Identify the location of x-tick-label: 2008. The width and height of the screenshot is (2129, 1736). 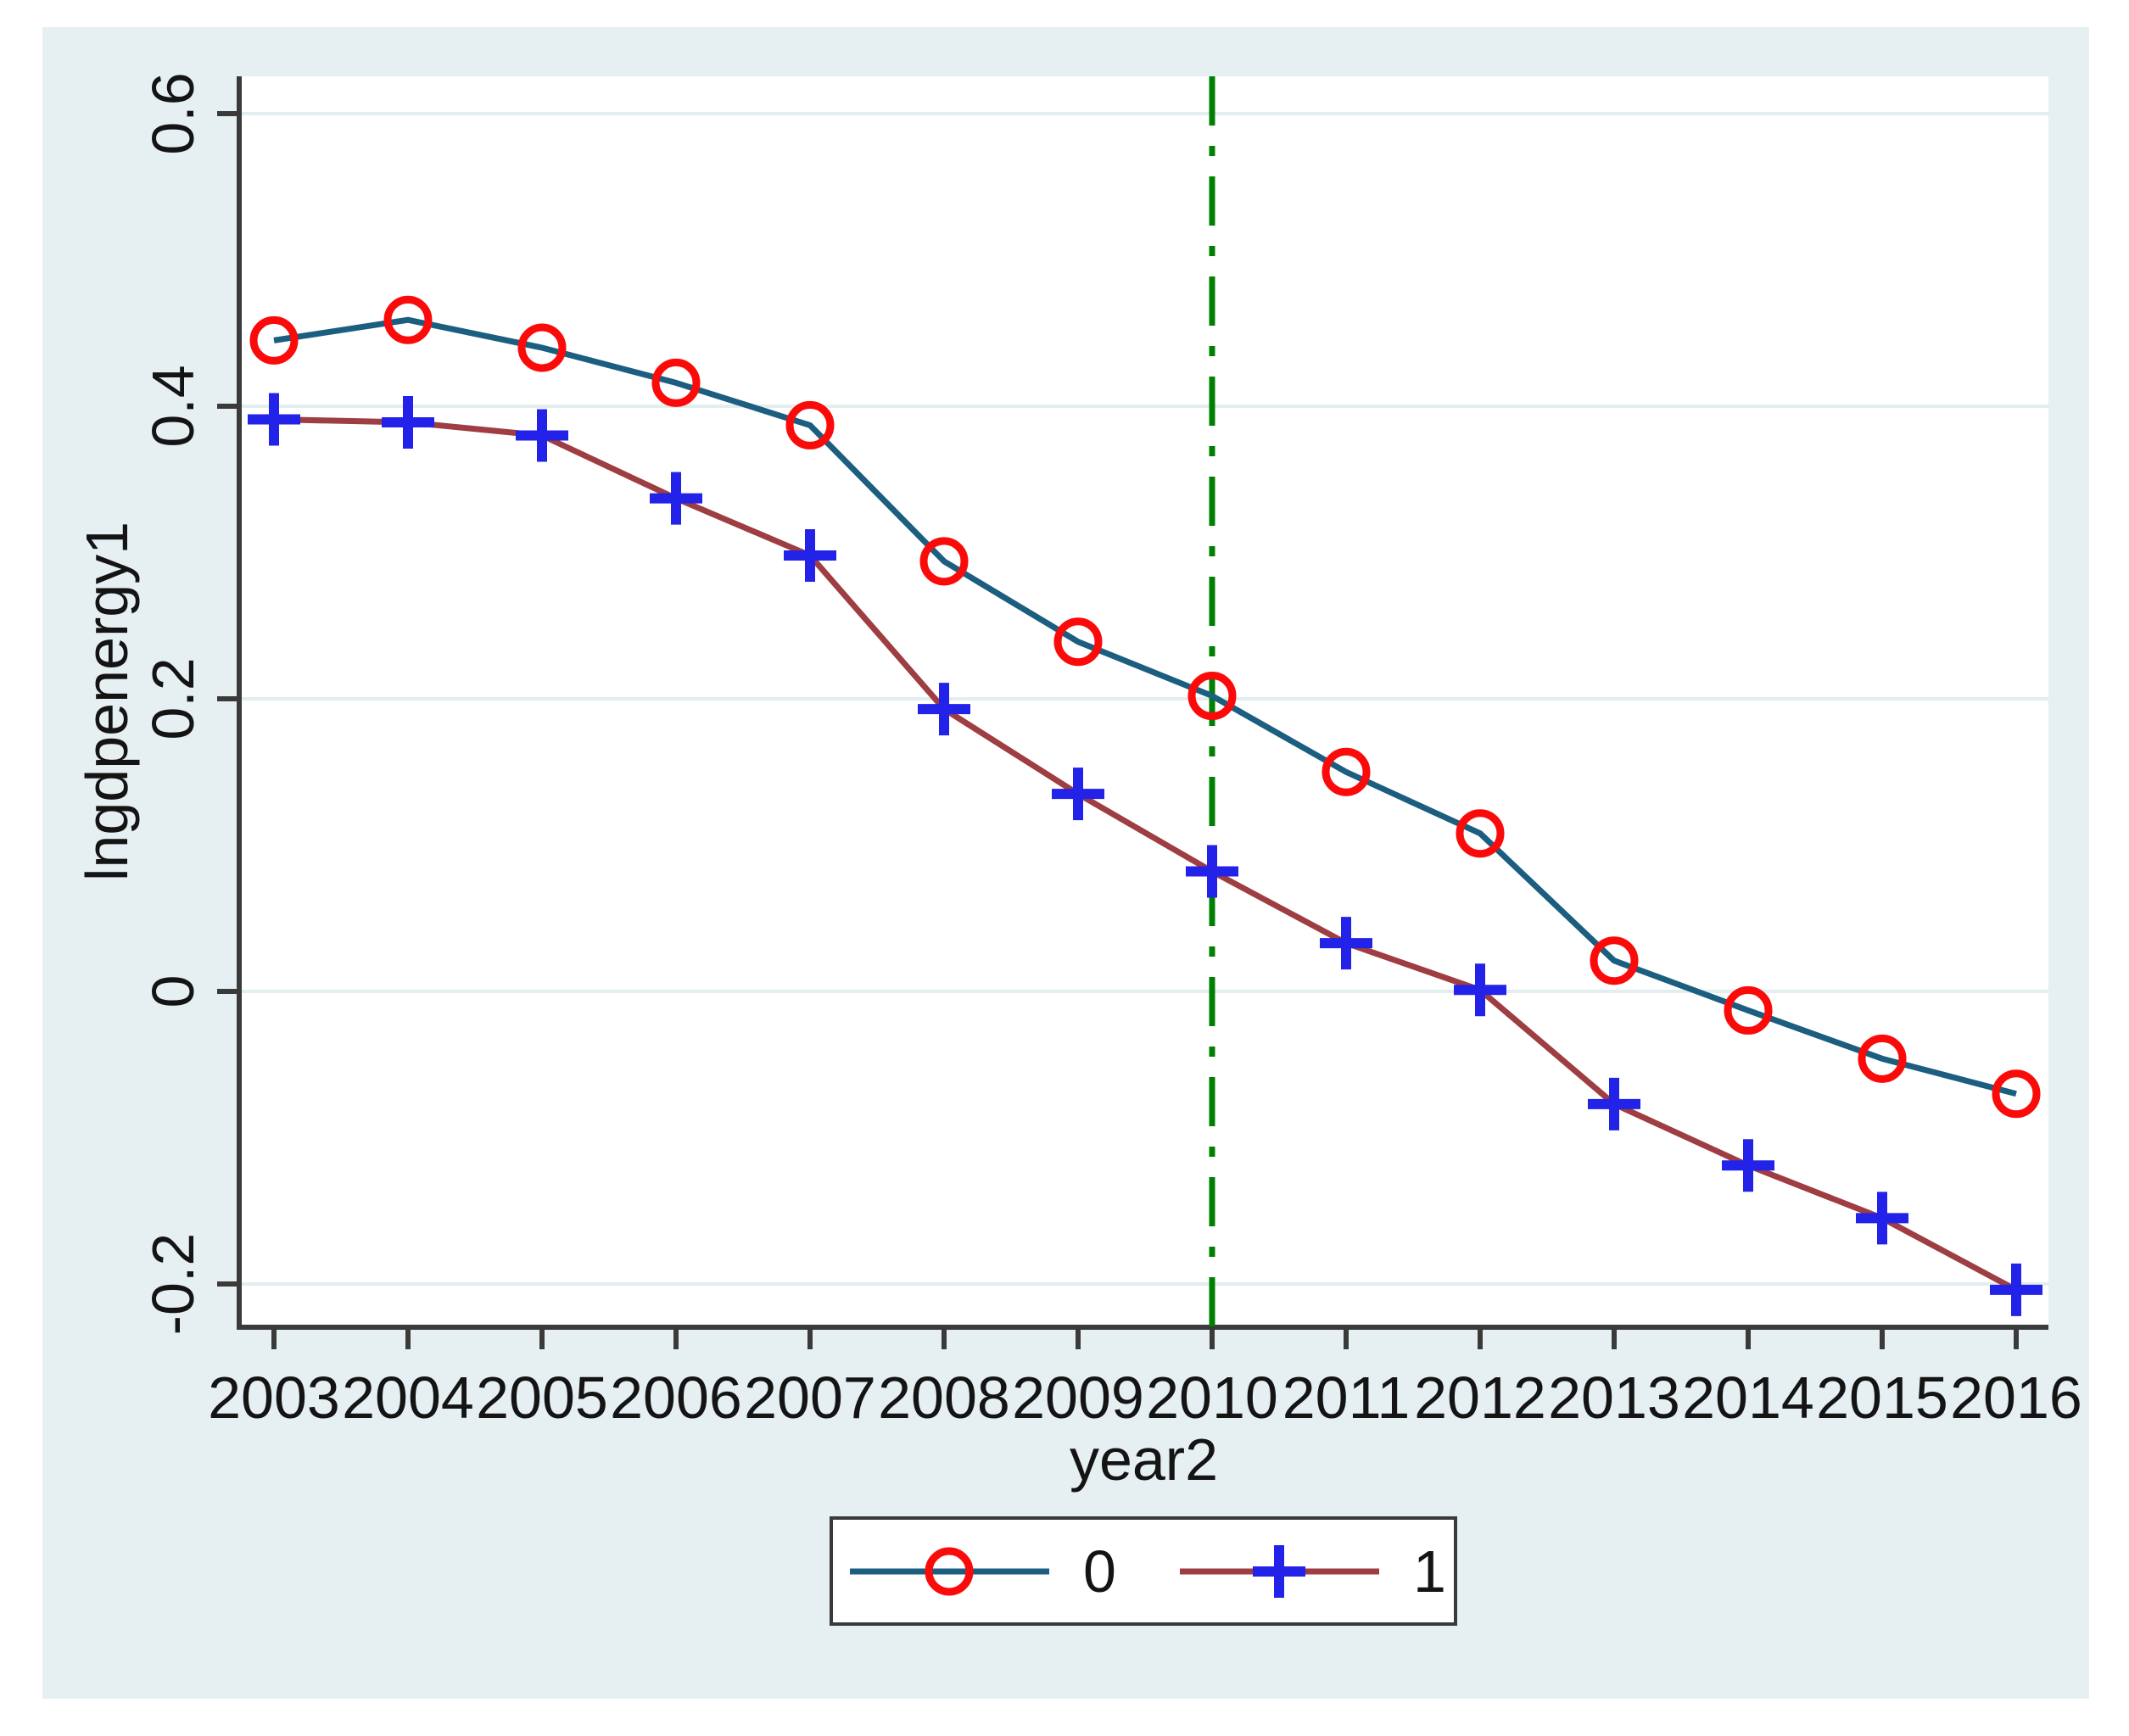
(944, 1398).